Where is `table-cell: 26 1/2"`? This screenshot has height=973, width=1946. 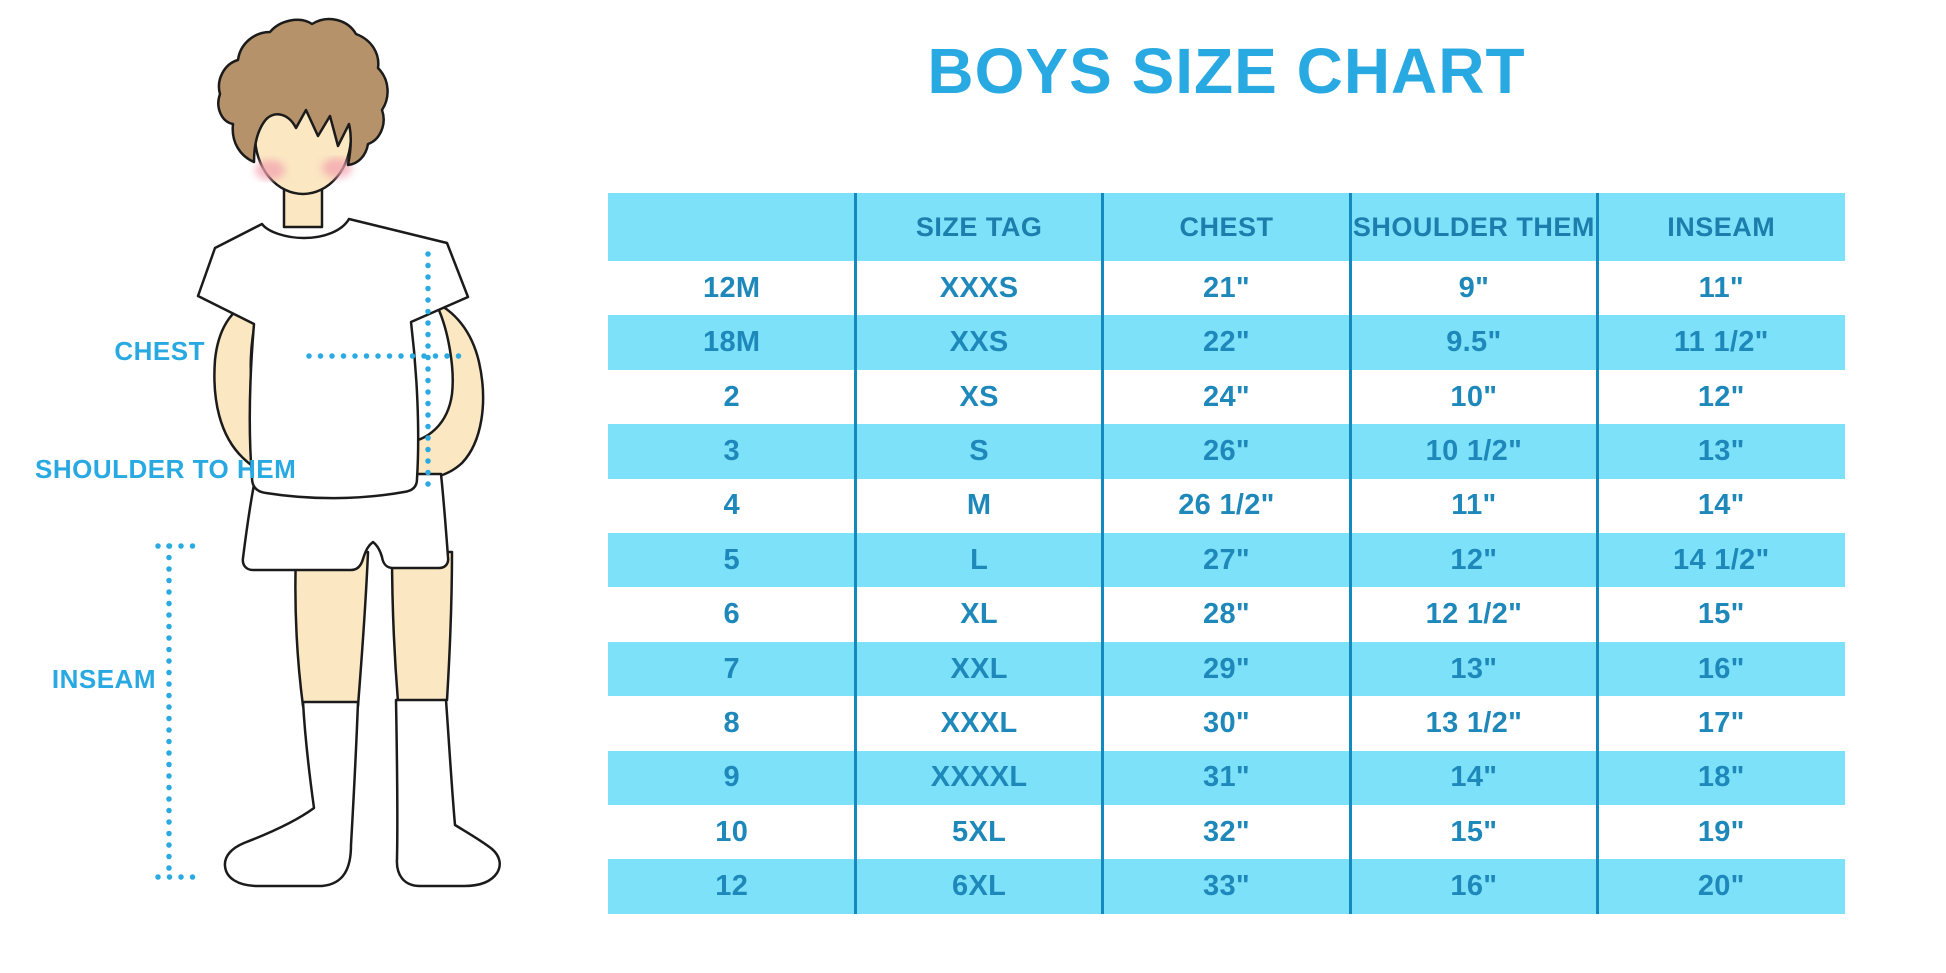
table-cell: 26 1/2" is located at coordinates (1226, 505).